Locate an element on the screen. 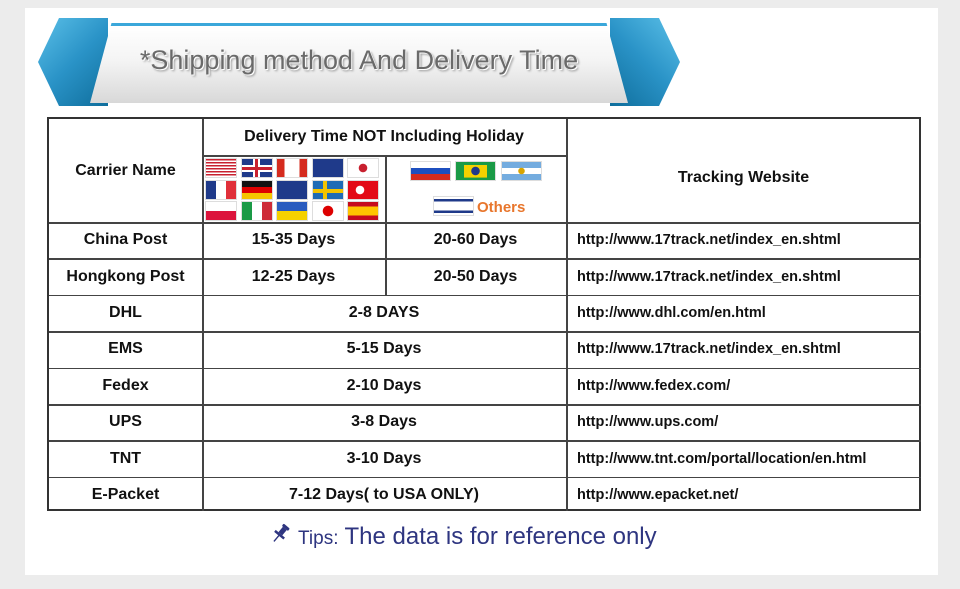  tracking-link: http://www.ups.com/ is located at coordinates (648, 422).